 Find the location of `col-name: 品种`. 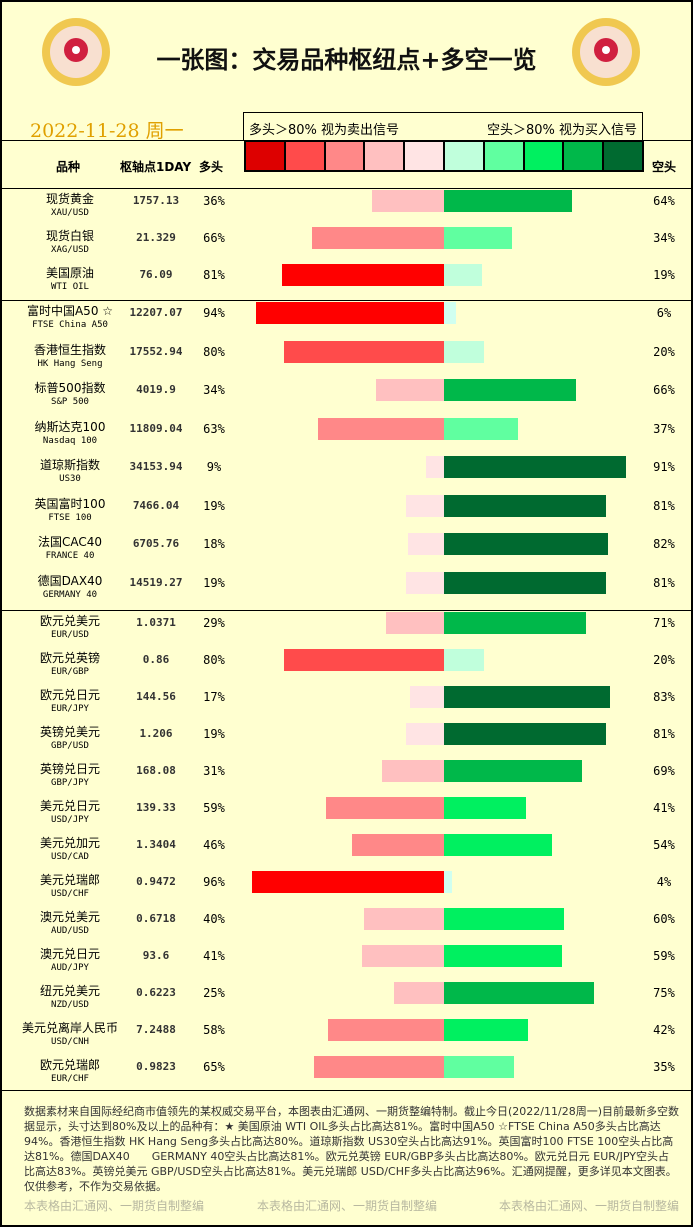

col-name: 品种 is located at coordinates (68, 167).